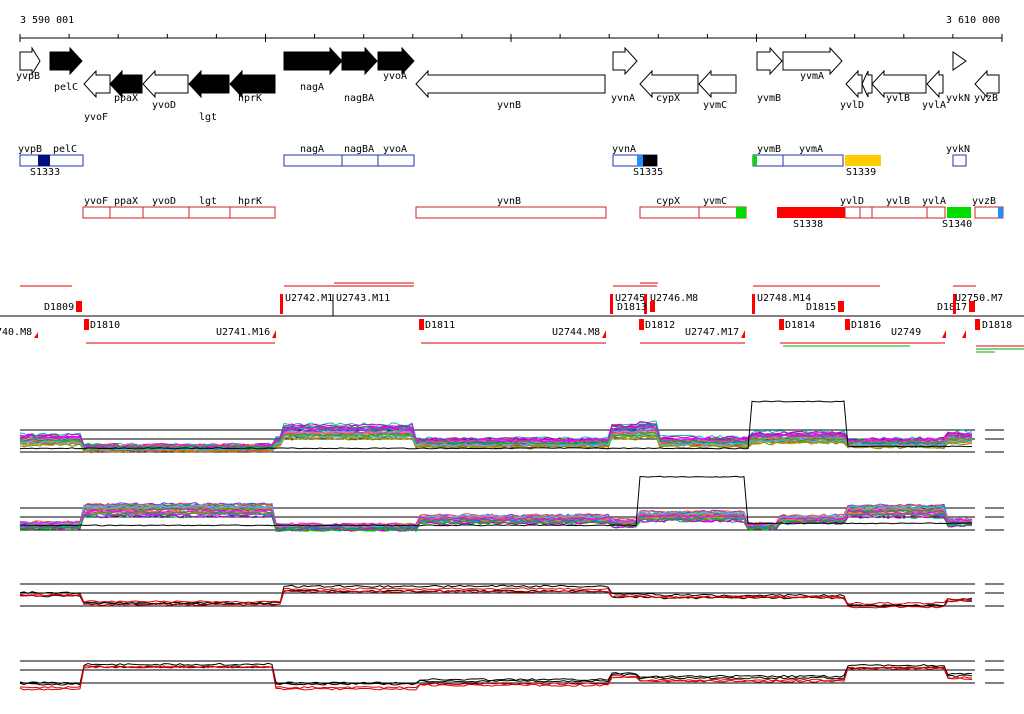 The width and height of the screenshot is (1024, 714). Describe the element at coordinates (66, 69) in the screenshot. I see `gene-pelC: pelC` at that location.